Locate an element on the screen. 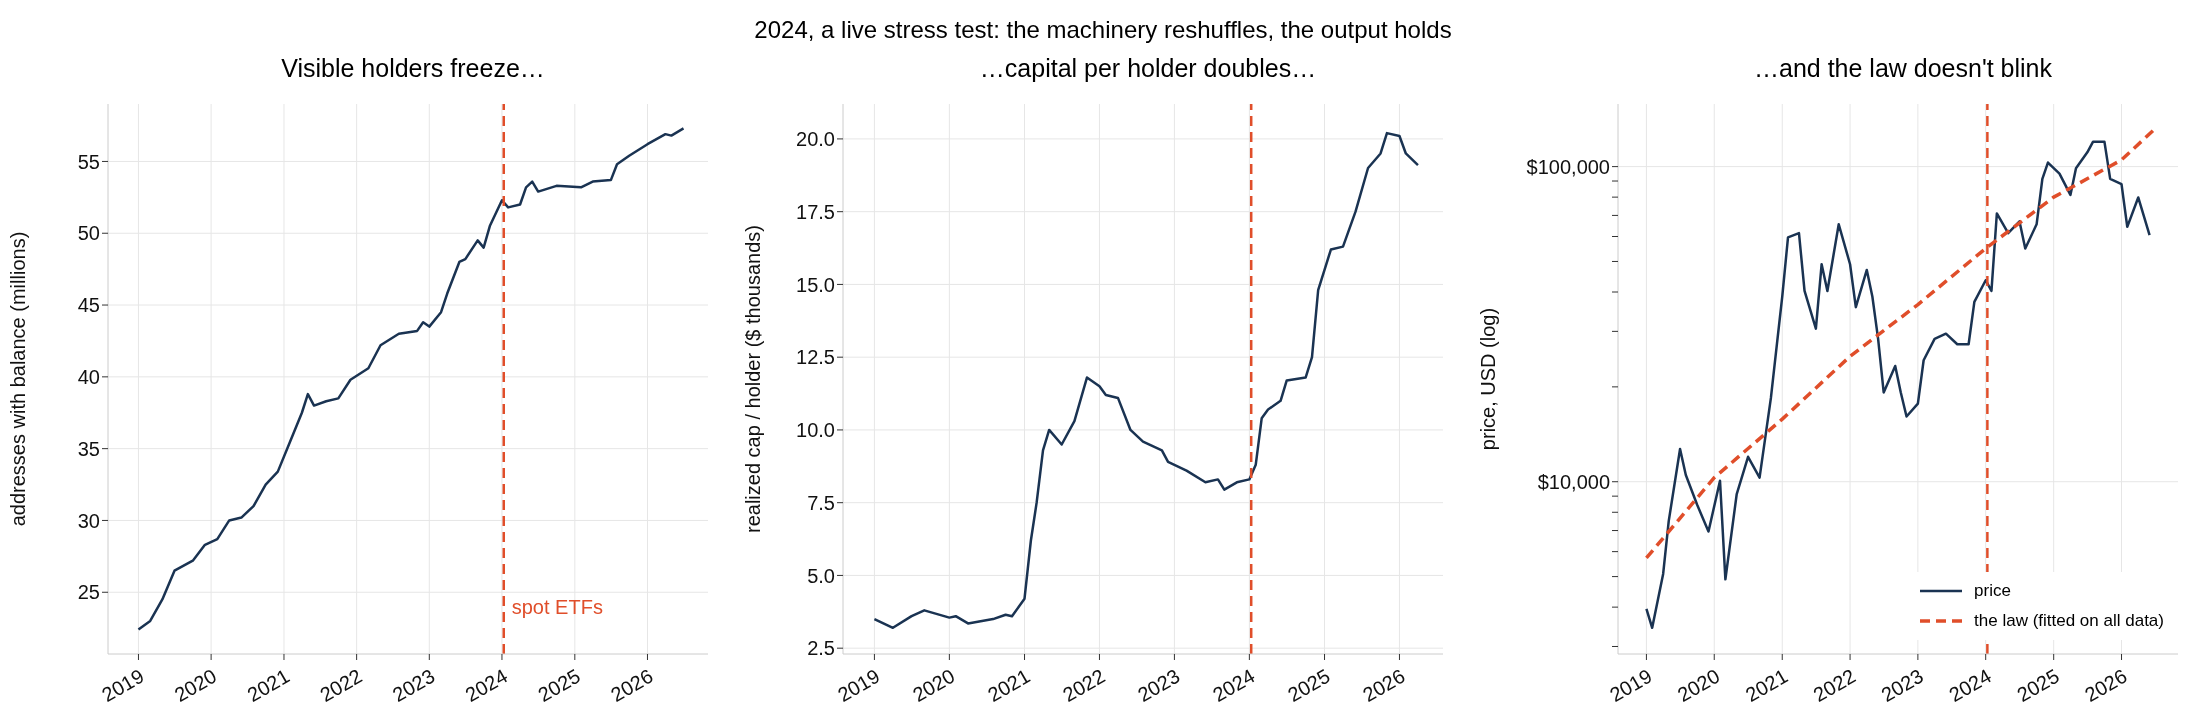 The image size is (2208, 721). text: 2024, a live stress test: the machinery reshuffles, the output holds is located at coordinates (1103, 30).